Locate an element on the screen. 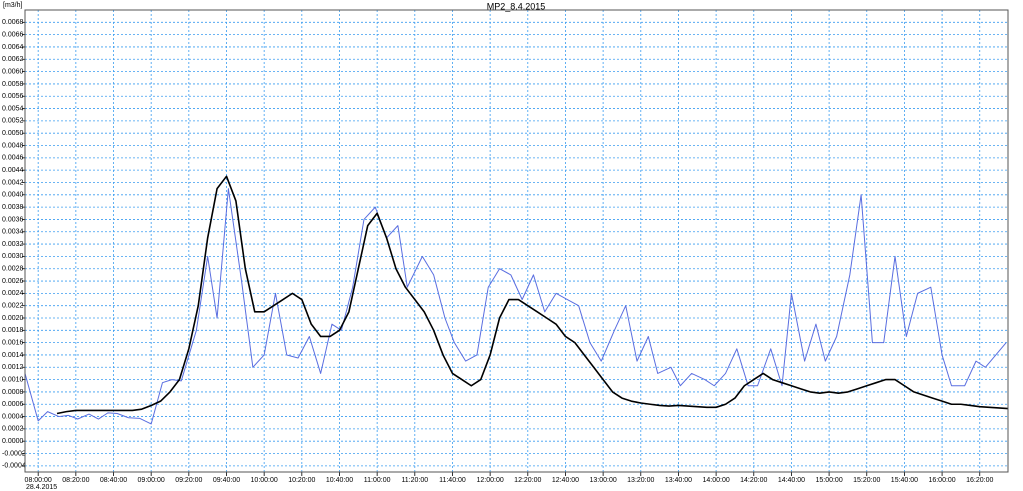  x-tick-label: 14:20:00 is located at coordinates (753, 480).